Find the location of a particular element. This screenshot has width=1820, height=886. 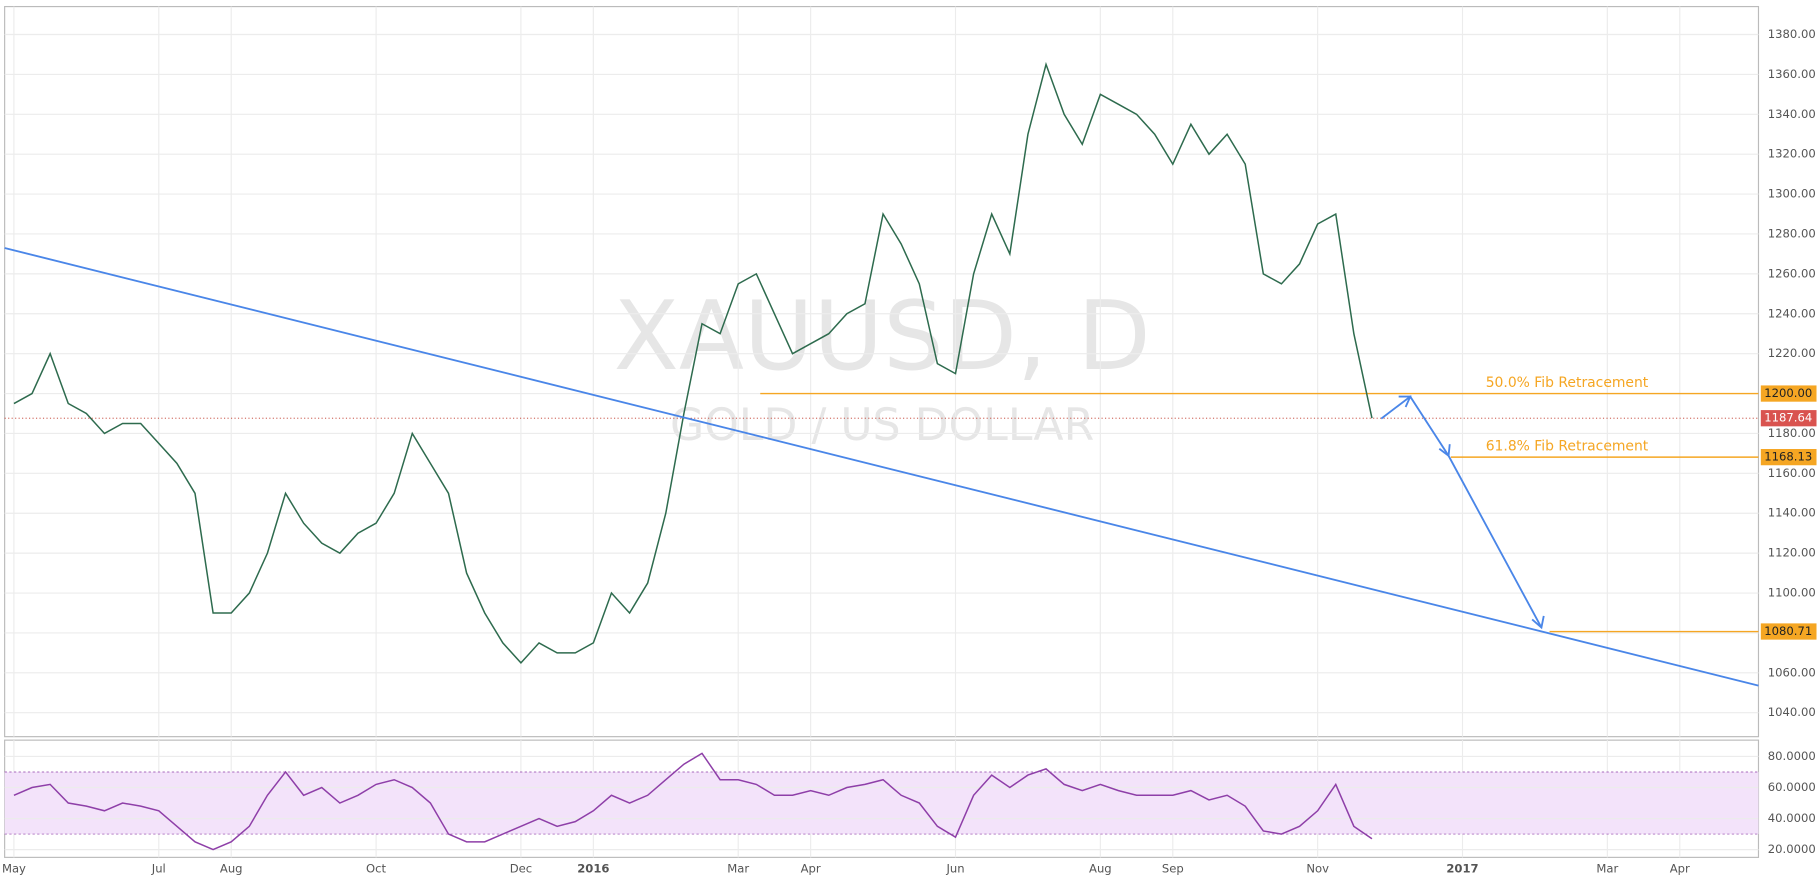

fib-level-tag-label: 1168.13 is located at coordinates (1788, 457).